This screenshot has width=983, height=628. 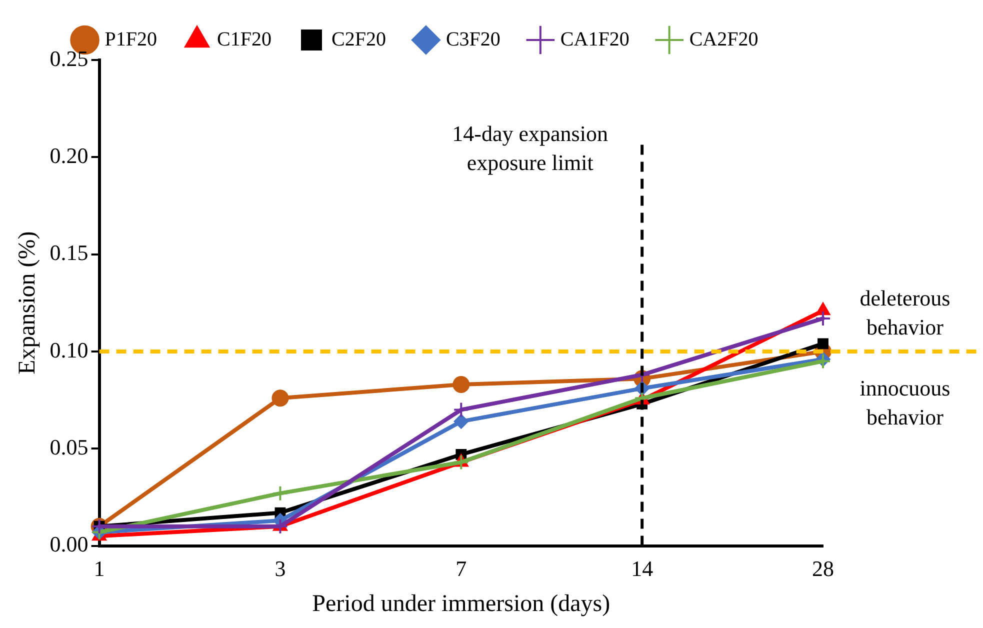 What do you see at coordinates (99, 568) in the screenshot?
I see `x-tick-label: 1` at bounding box center [99, 568].